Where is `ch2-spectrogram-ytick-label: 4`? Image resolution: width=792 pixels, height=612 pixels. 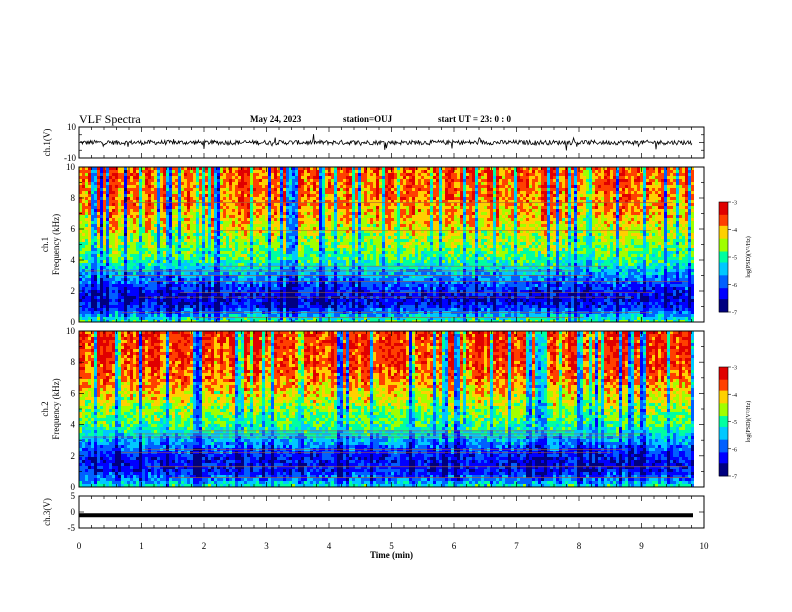
ch2-spectrogram-ytick-label: 4 is located at coordinates (73, 425).